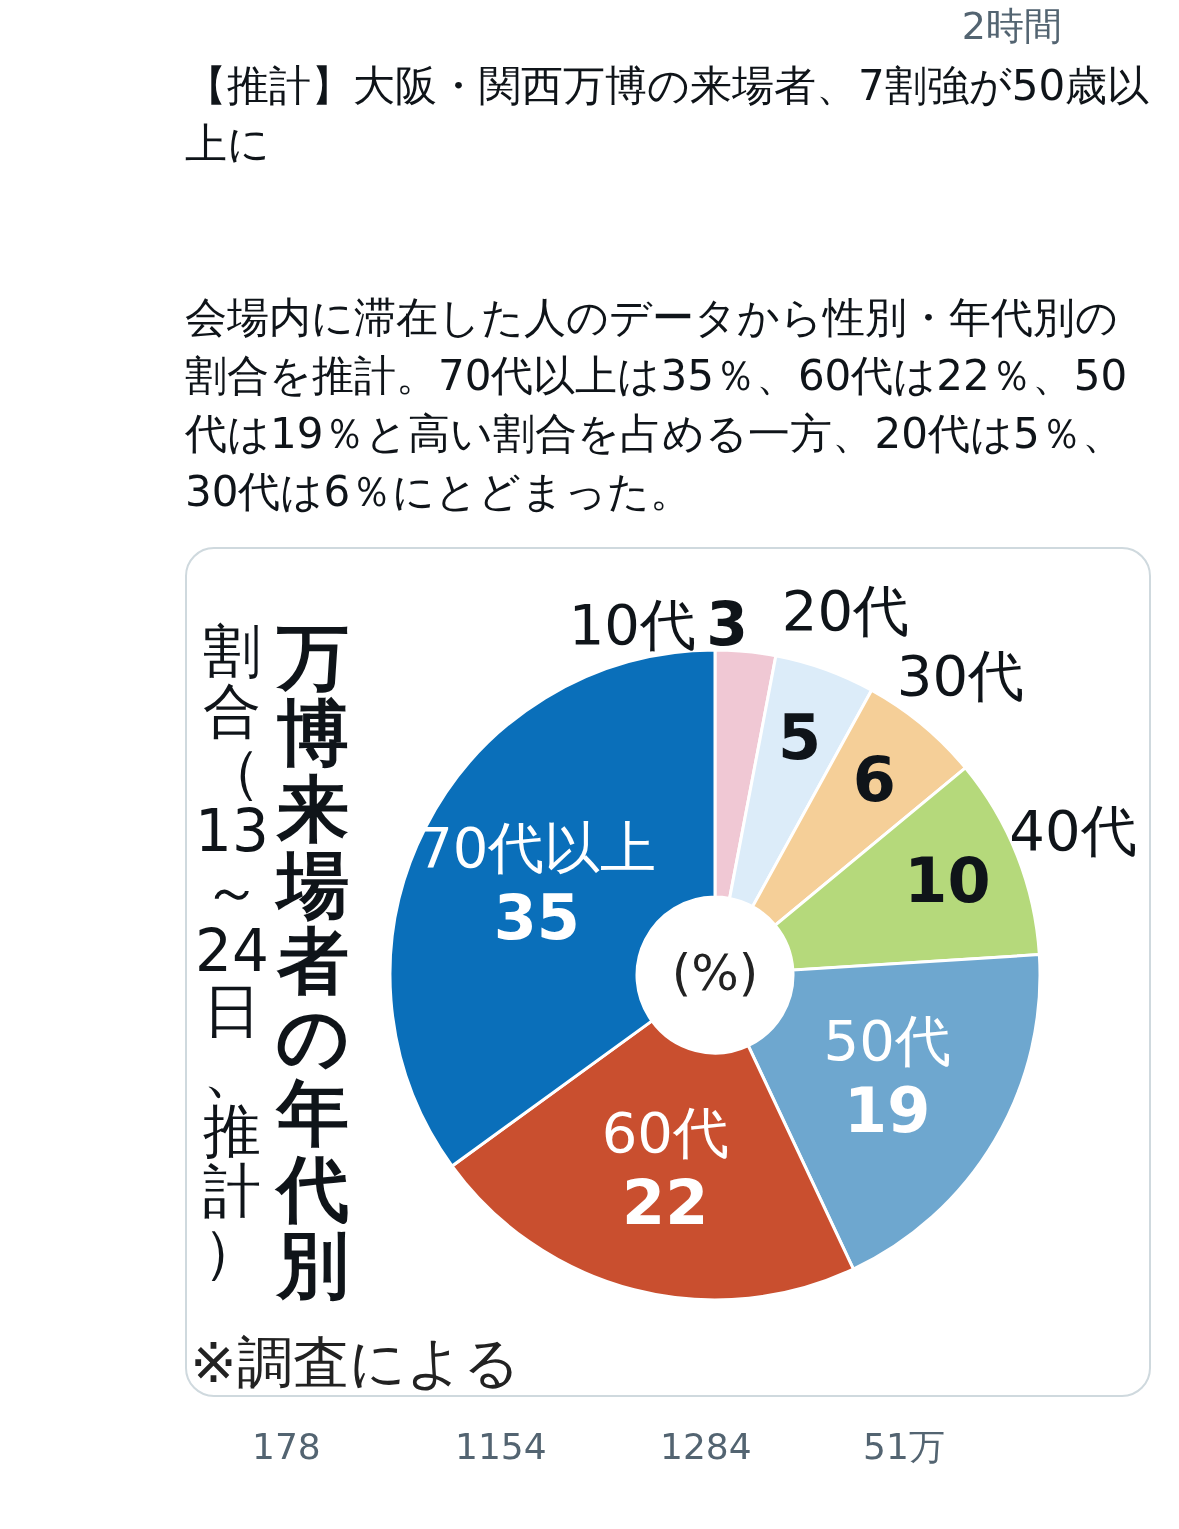  I want to click on slice-label: 40代, so click(1073, 831).